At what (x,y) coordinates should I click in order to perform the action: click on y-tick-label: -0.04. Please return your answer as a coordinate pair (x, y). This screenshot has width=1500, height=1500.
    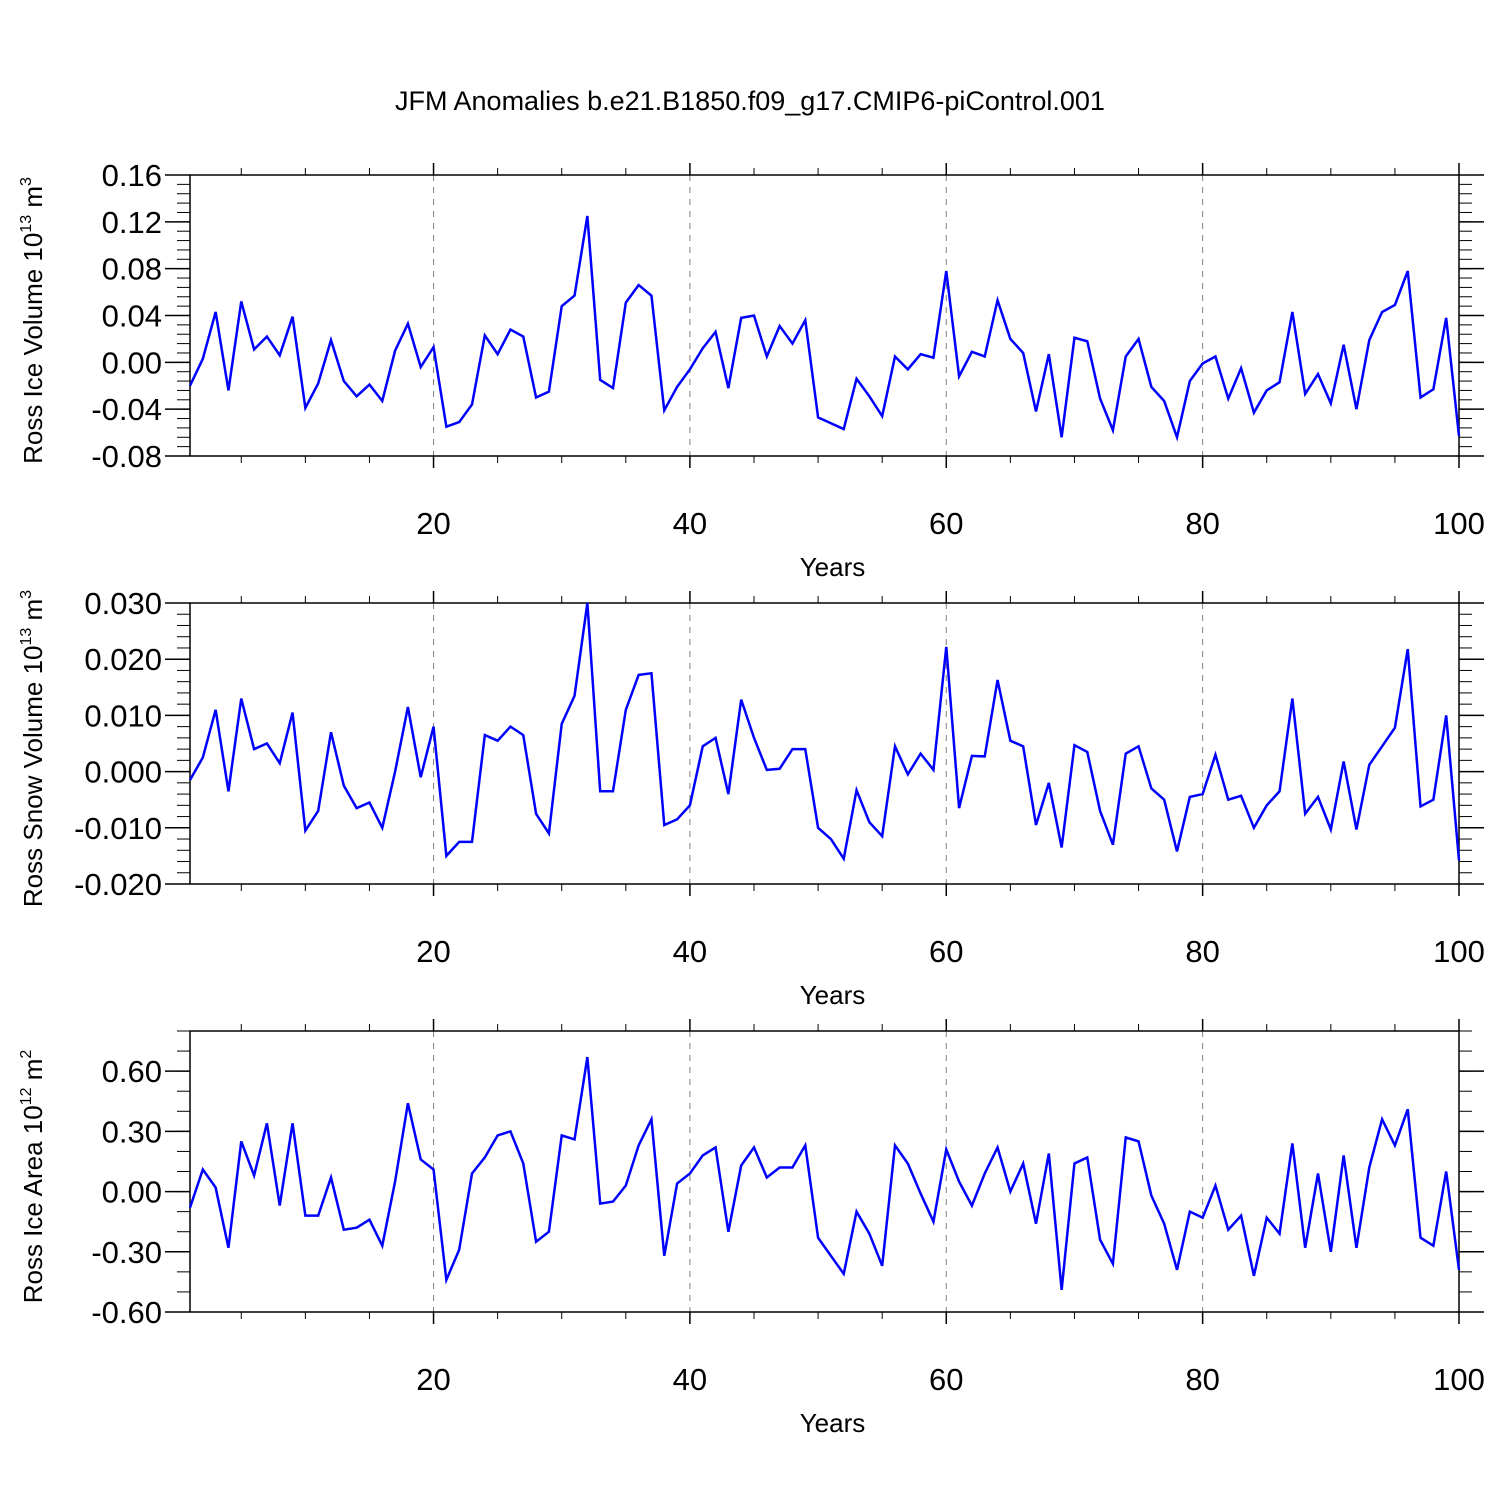
    Looking at the image, I should click on (126, 409).